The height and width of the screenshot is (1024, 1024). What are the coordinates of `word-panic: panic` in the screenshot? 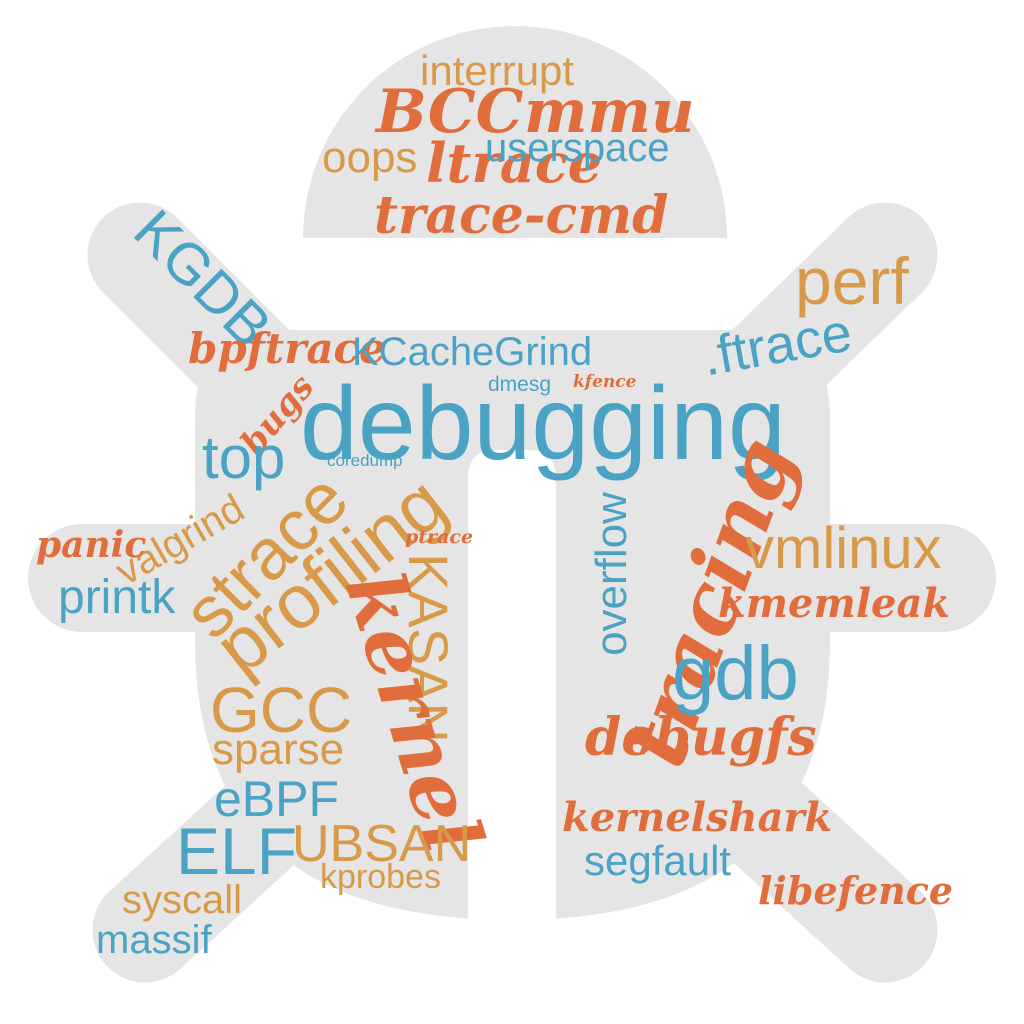 It's located at (91, 545).